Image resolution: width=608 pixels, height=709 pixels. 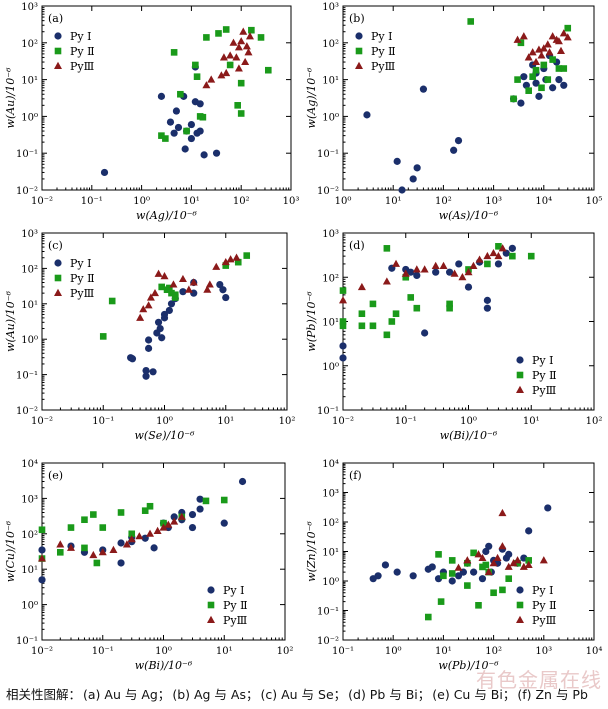 What do you see at coordinates (543, 201) in the screenshot?
I see `x-tick-label: 10⁴` at bounding box center [543, 201].